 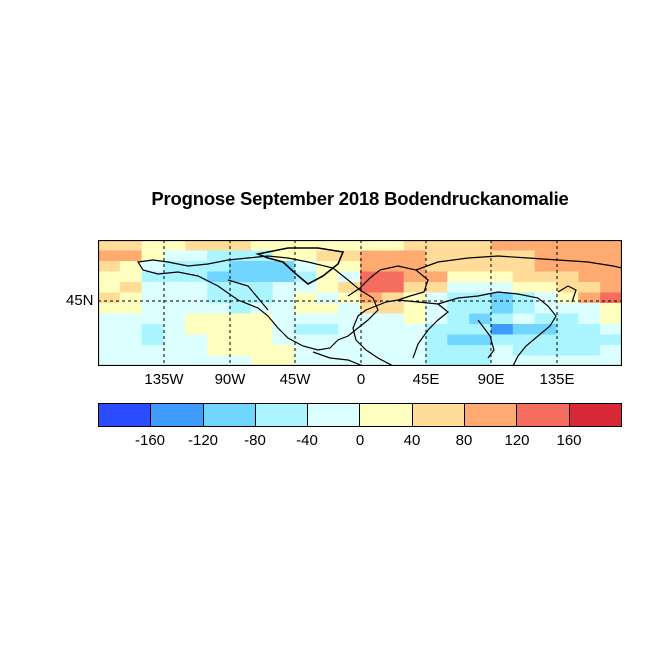 I want to click on colorbar-label: 80, so click(x=464, y=440).